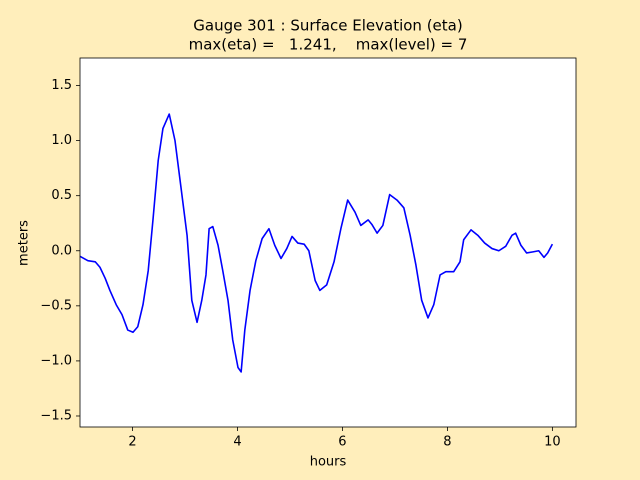 The height and width of the screenshot is (480, 640). What do you see at coordinates (61, 195) in the screenshot?
I see `y-tick-label: 0.5` at bounding box center [61, 195].